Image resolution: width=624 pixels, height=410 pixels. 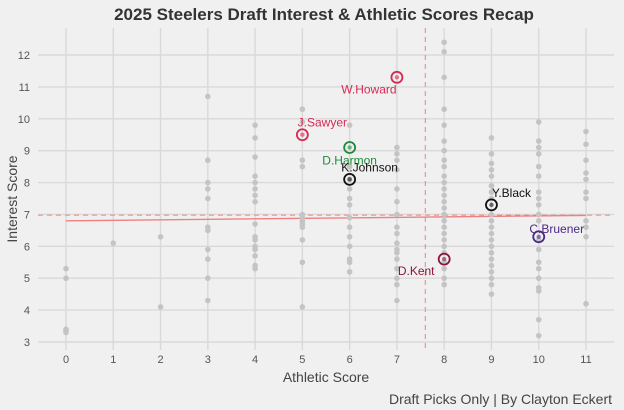 I want to click on central-michigan-logo-icon-center, so click(x=444, y=259).